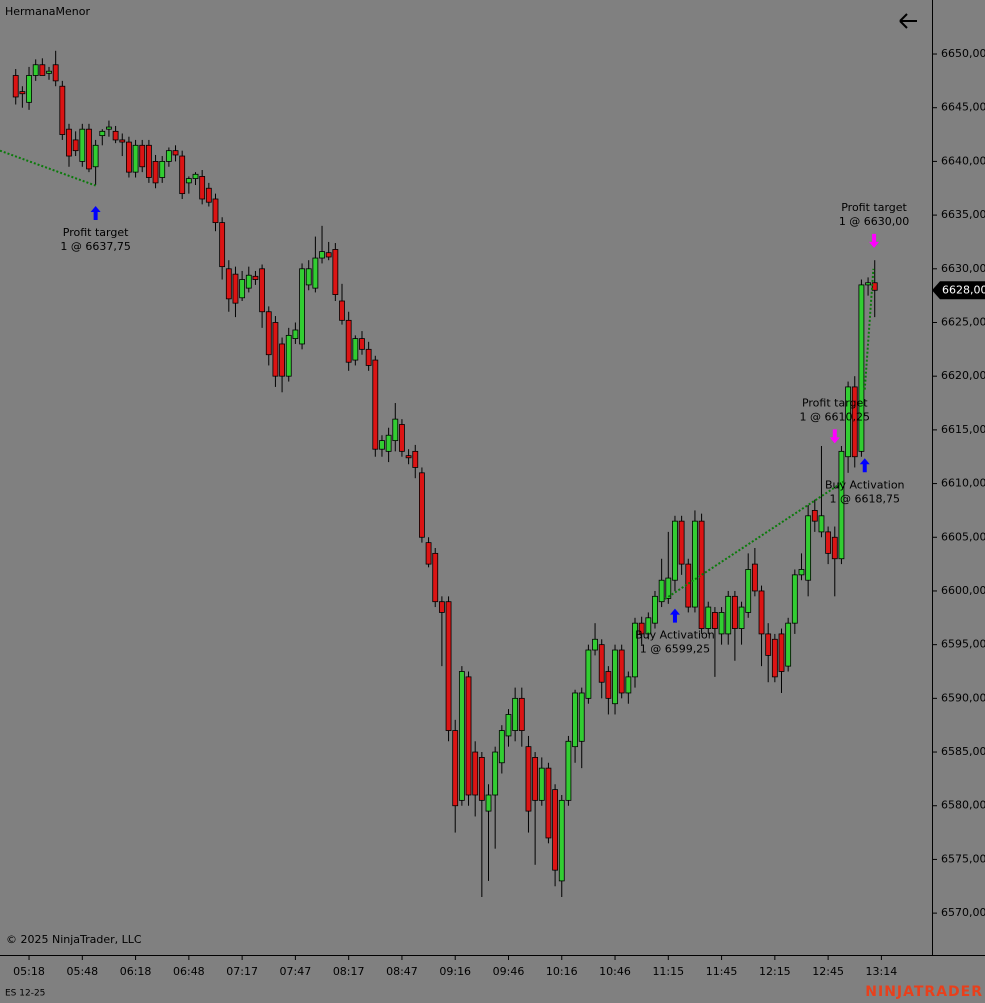 The image size is (985, 1003). I want to click on y-tick-label: 6650,00, so click(963, 53).